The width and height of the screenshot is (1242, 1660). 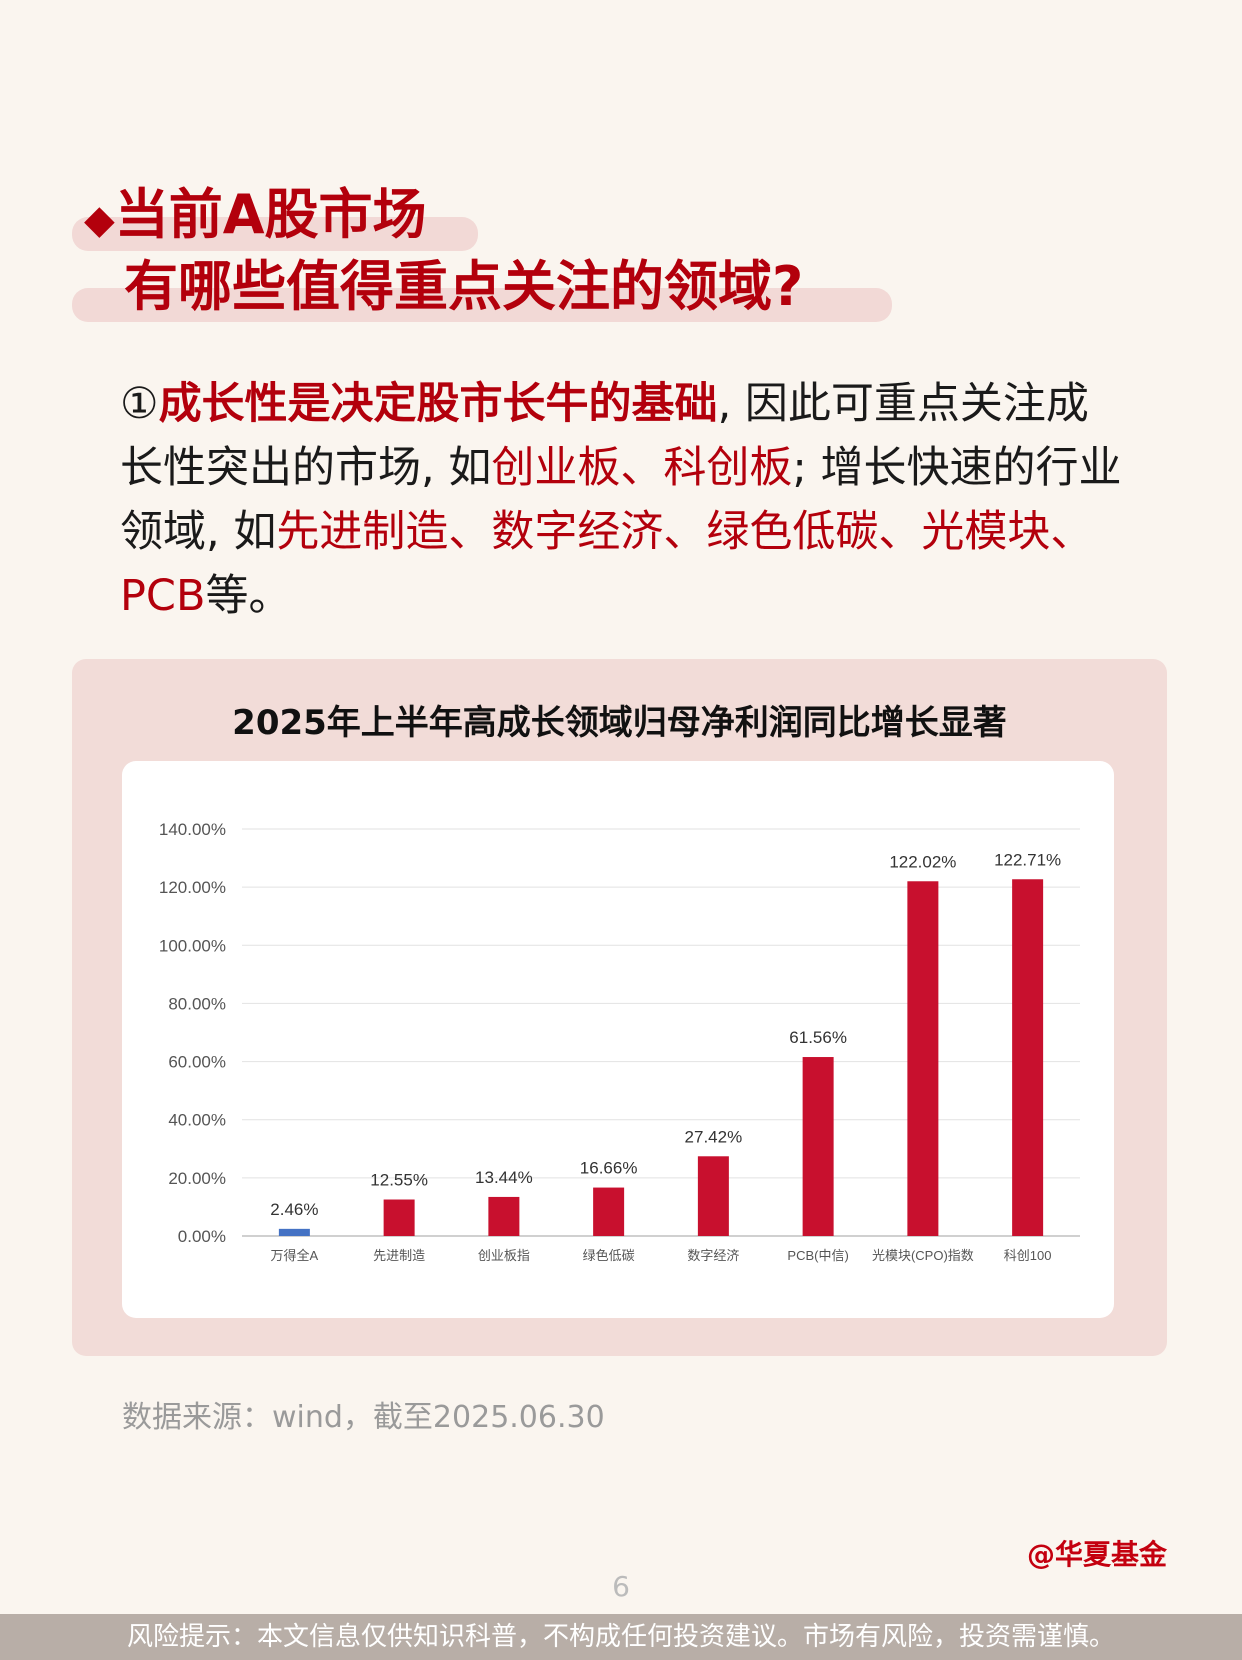 I want to click on highlight-markets: 创业板、科创板, so click(x=642, y=468).